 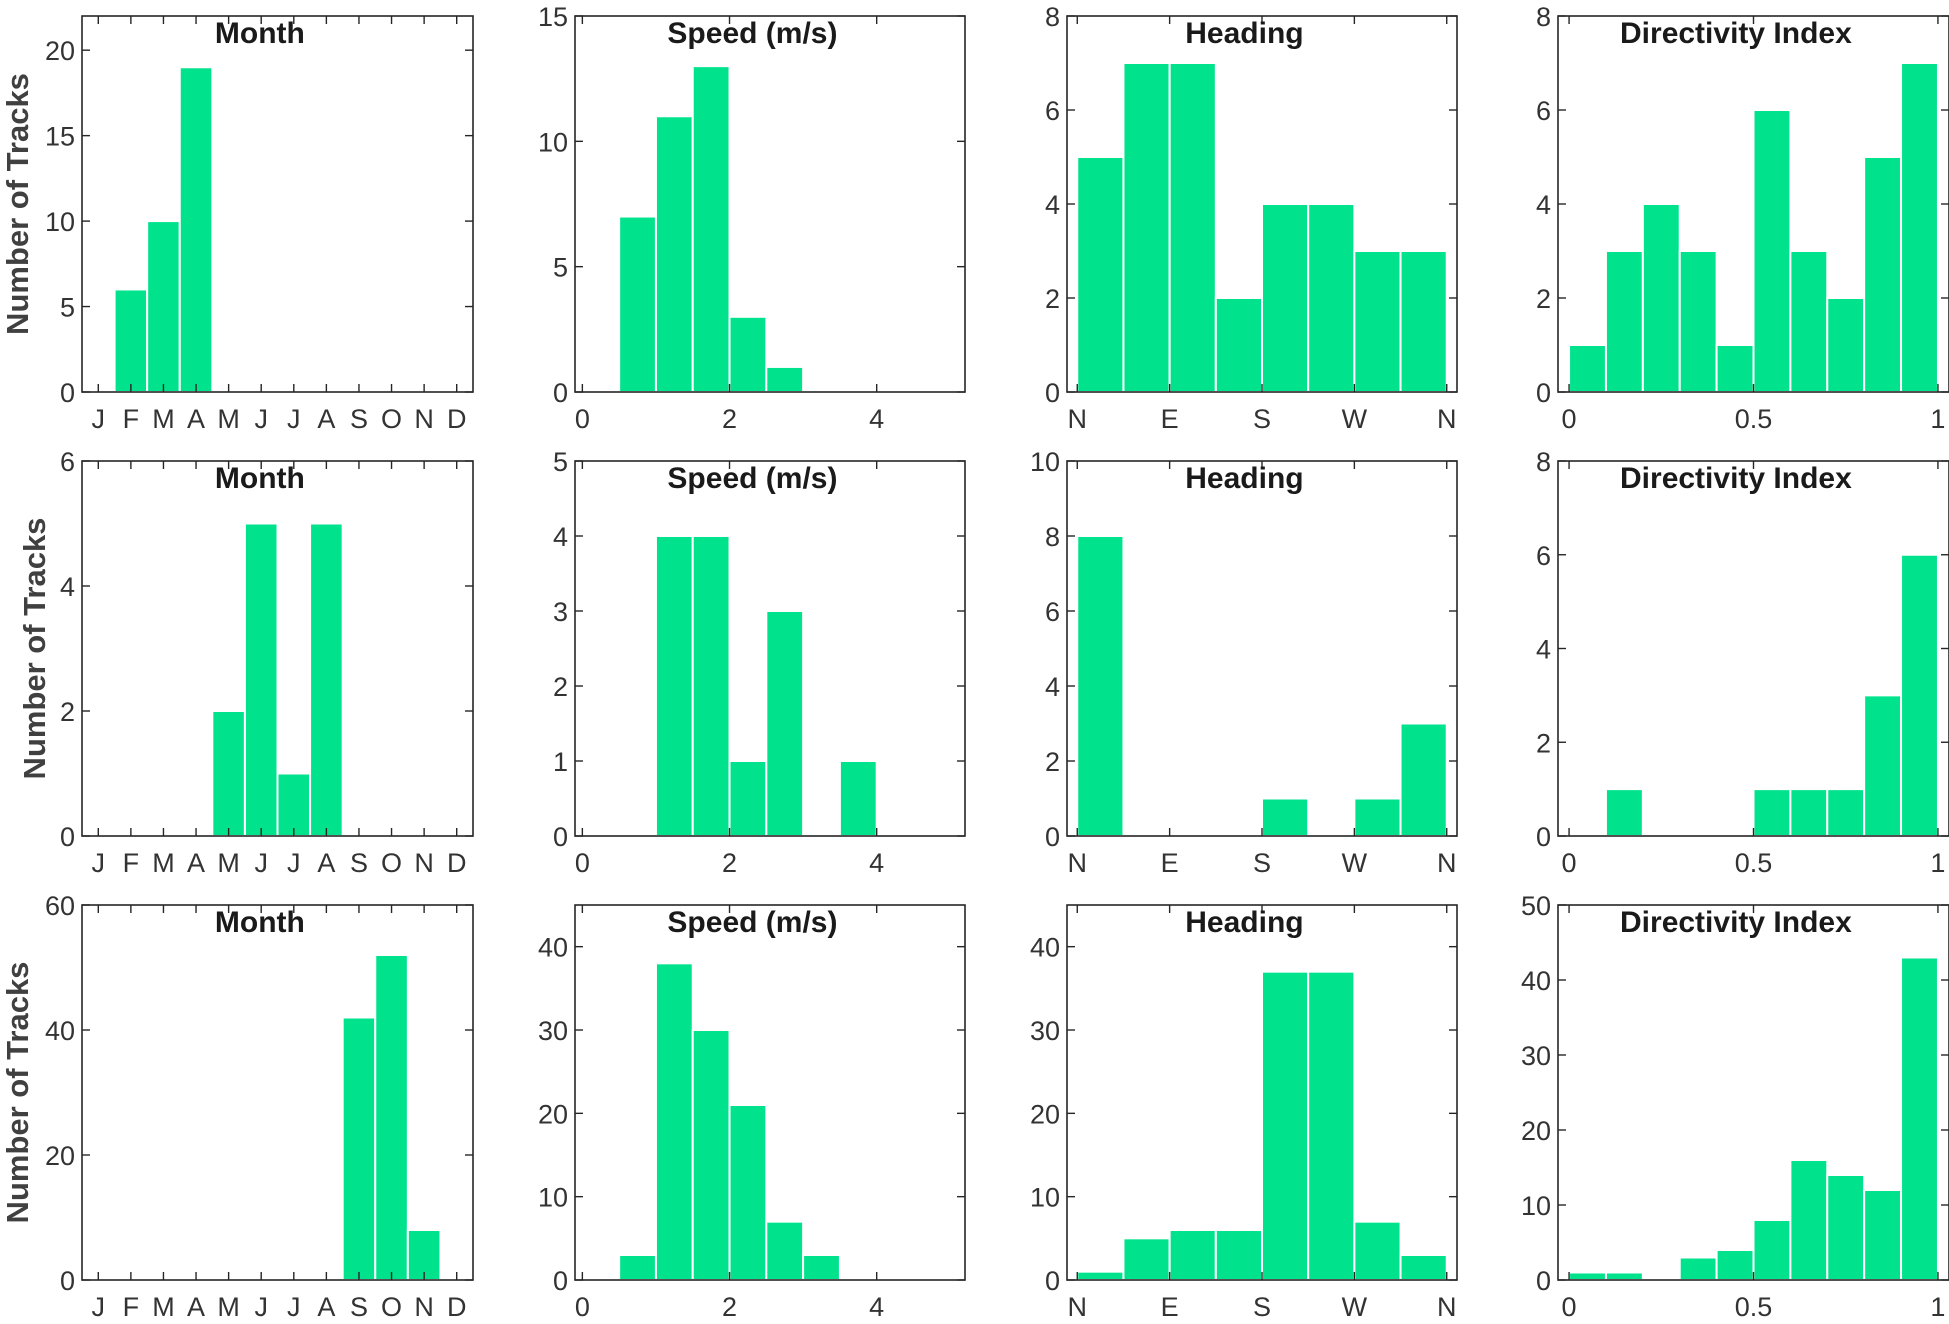 What do you see at coordinates (228, 863) in the screenshot?
I see `xtick-label-month-r2-4: M` at bounding box center [228, 863].